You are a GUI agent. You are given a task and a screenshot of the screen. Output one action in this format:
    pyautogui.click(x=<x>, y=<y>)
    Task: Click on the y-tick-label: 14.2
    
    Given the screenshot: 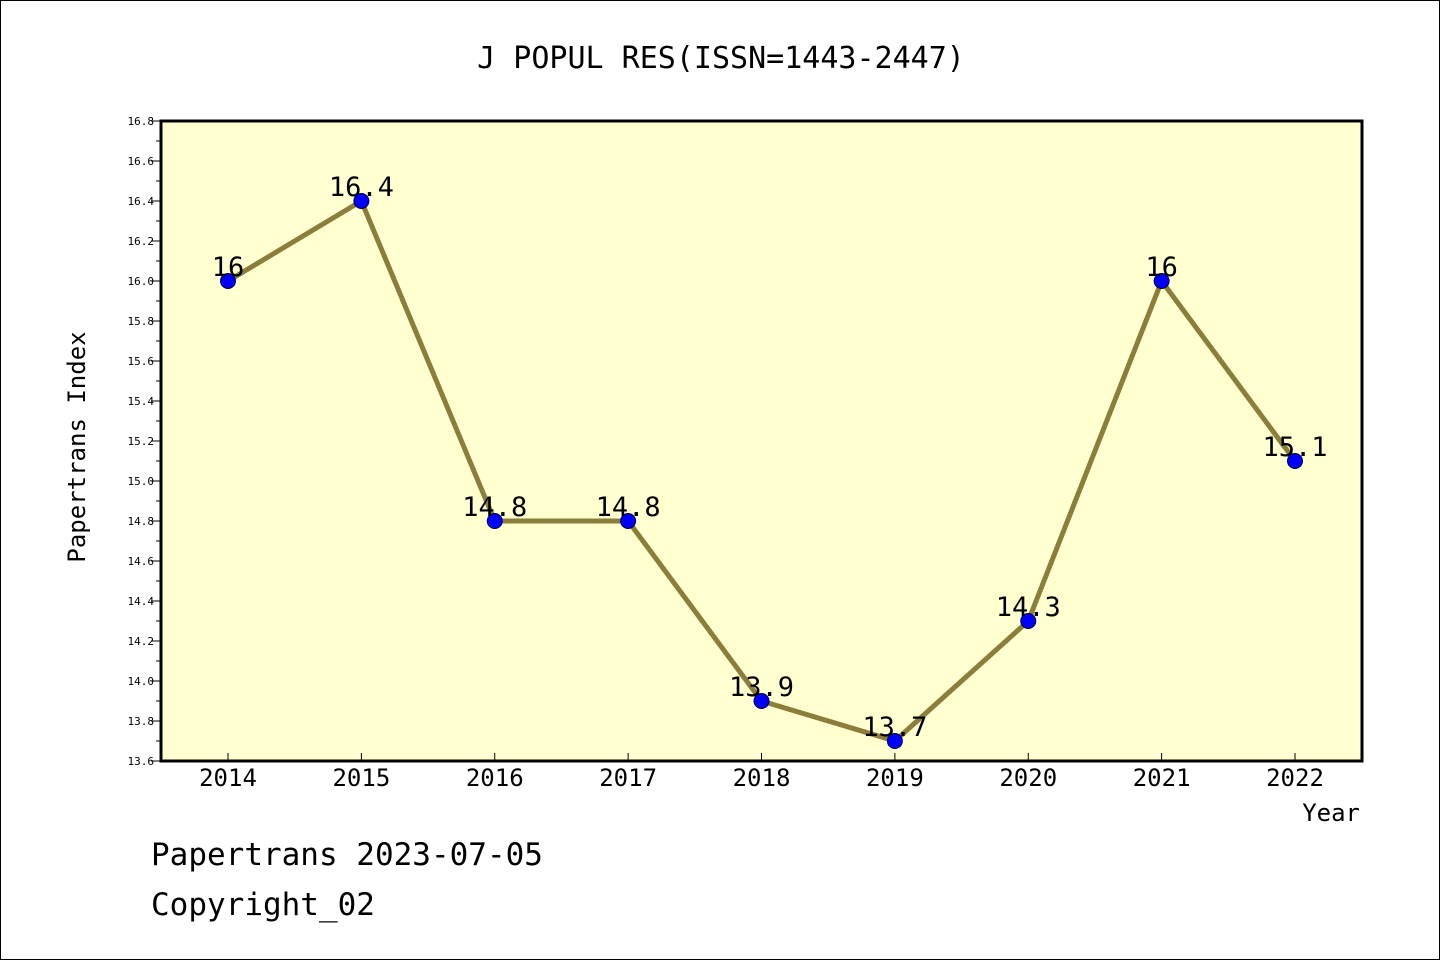 What is the action you would take?
    pyautogui.click(x=141, y=641)
    